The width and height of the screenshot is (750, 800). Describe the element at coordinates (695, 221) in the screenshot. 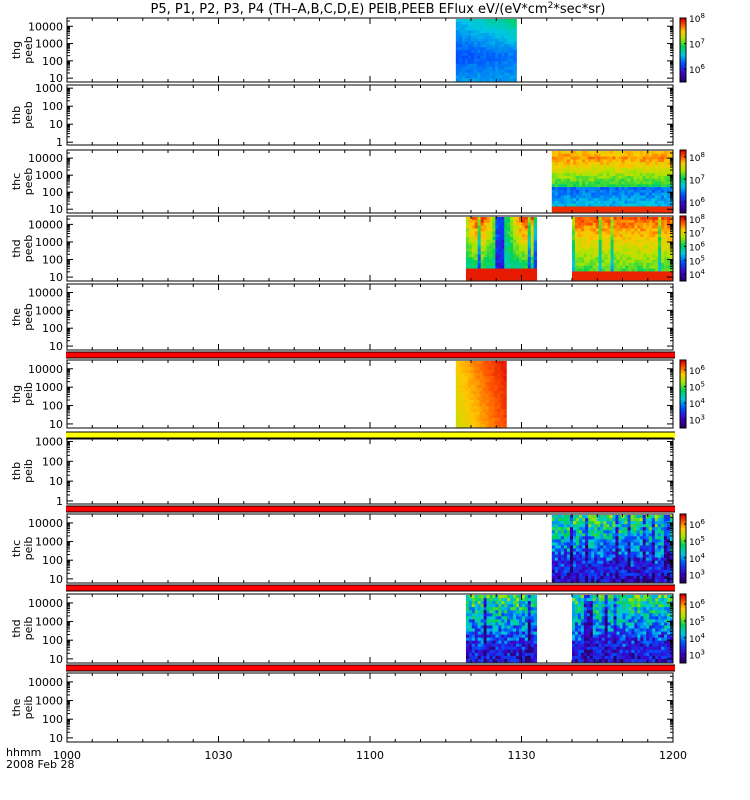

I see `colorbar-tick-base: 10` at that location.